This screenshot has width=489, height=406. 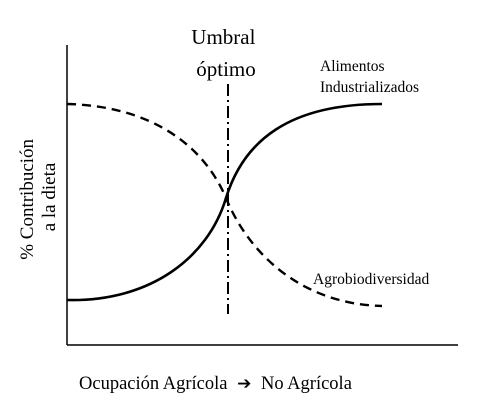 What do you see at coordinates (369, 87) in the screenshot?
I see `industrial-foods-label-line-2: Industrializados` at bounding box center [369, 87].